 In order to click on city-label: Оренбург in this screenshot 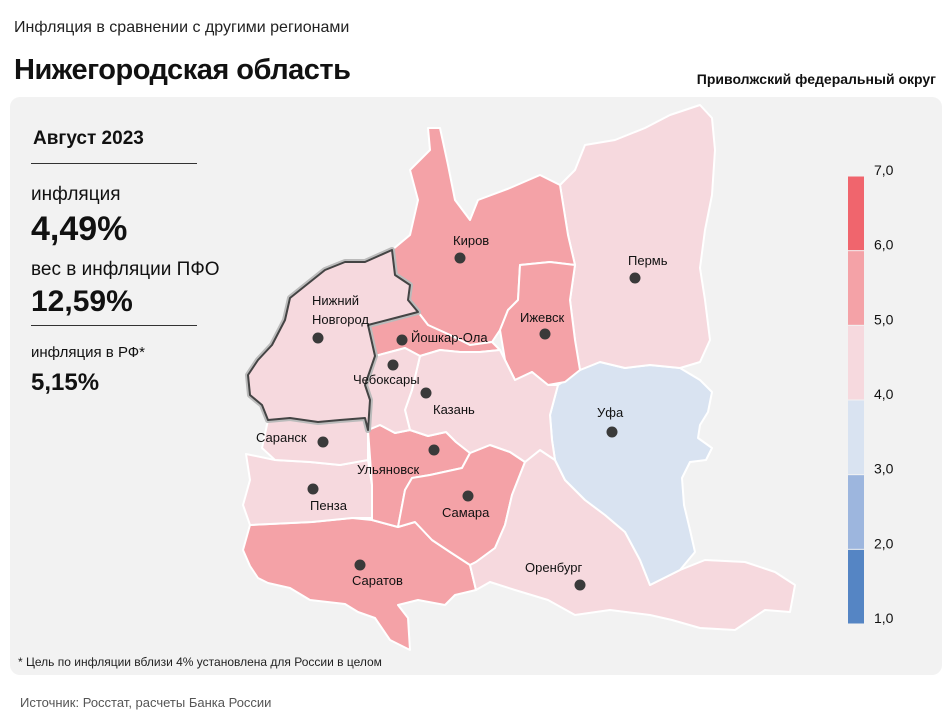, I will do `click(553, 567)`.